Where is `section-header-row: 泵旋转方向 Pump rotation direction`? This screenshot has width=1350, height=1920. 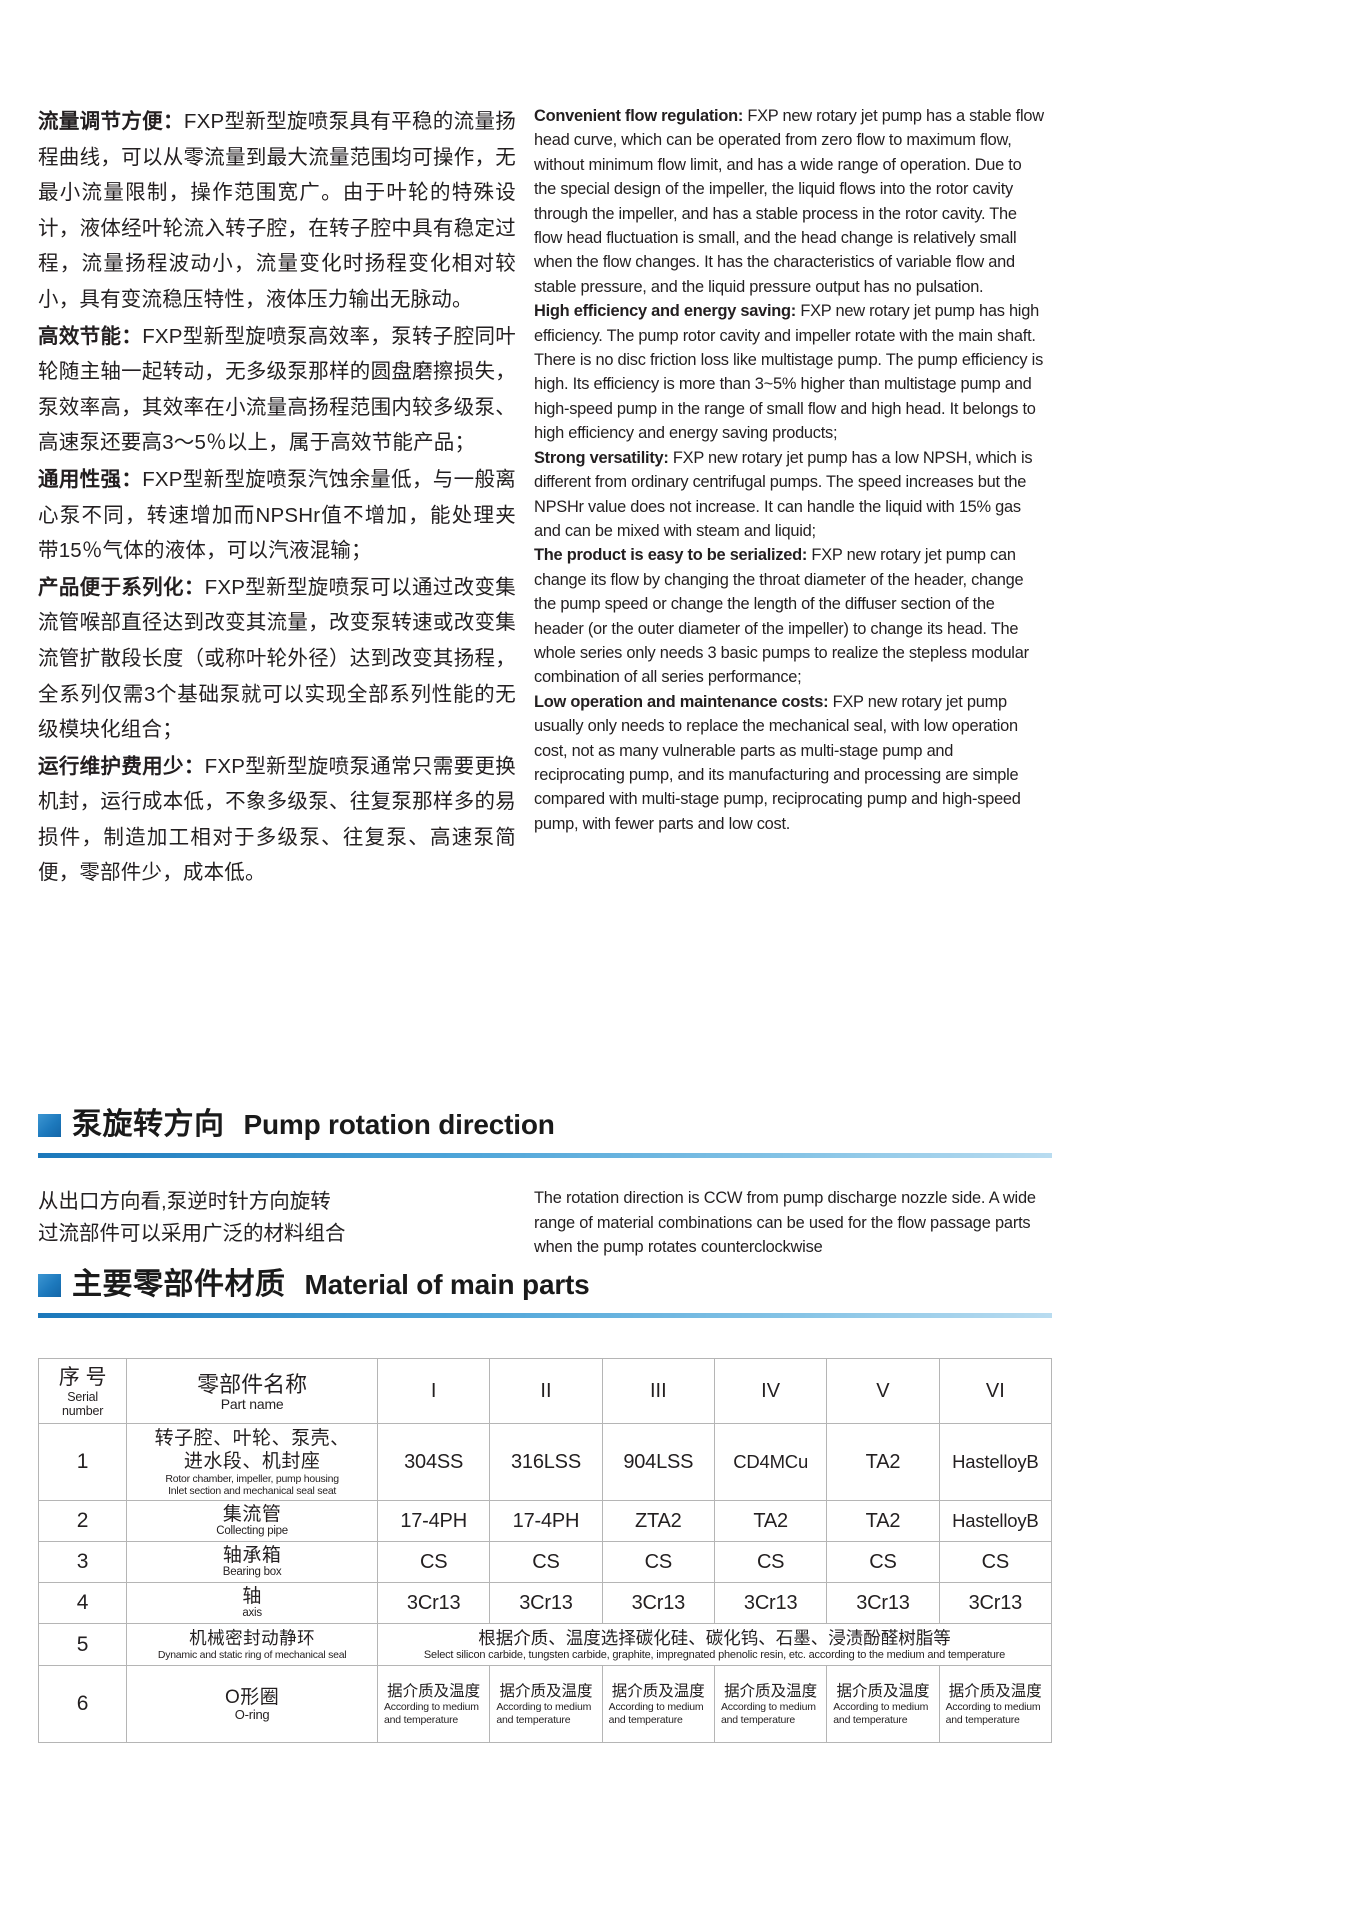
section-header-row: 泵旋转方向 Pump rotation direction is located at coordinates (545, 1125).